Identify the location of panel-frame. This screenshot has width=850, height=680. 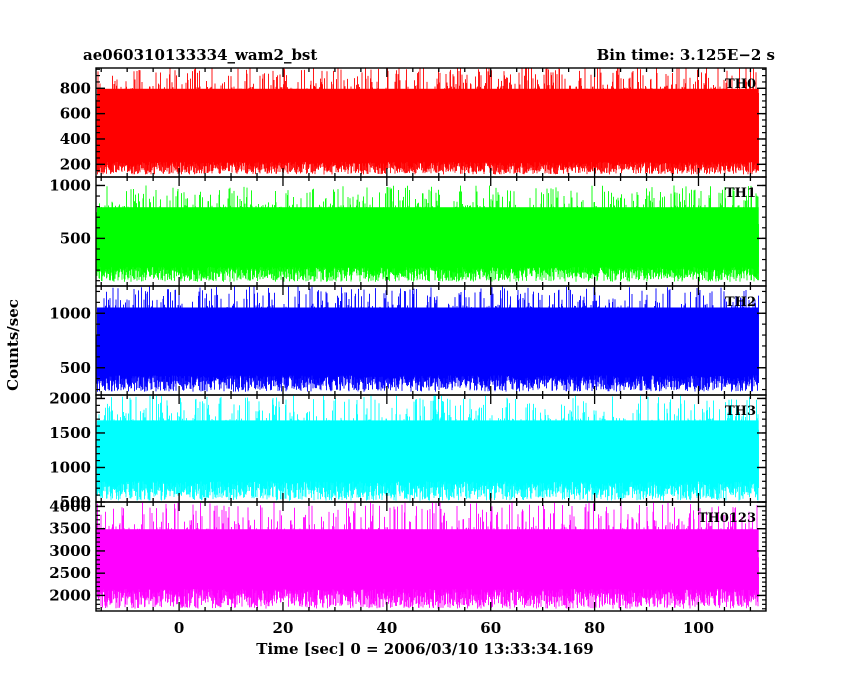
(431, 556).